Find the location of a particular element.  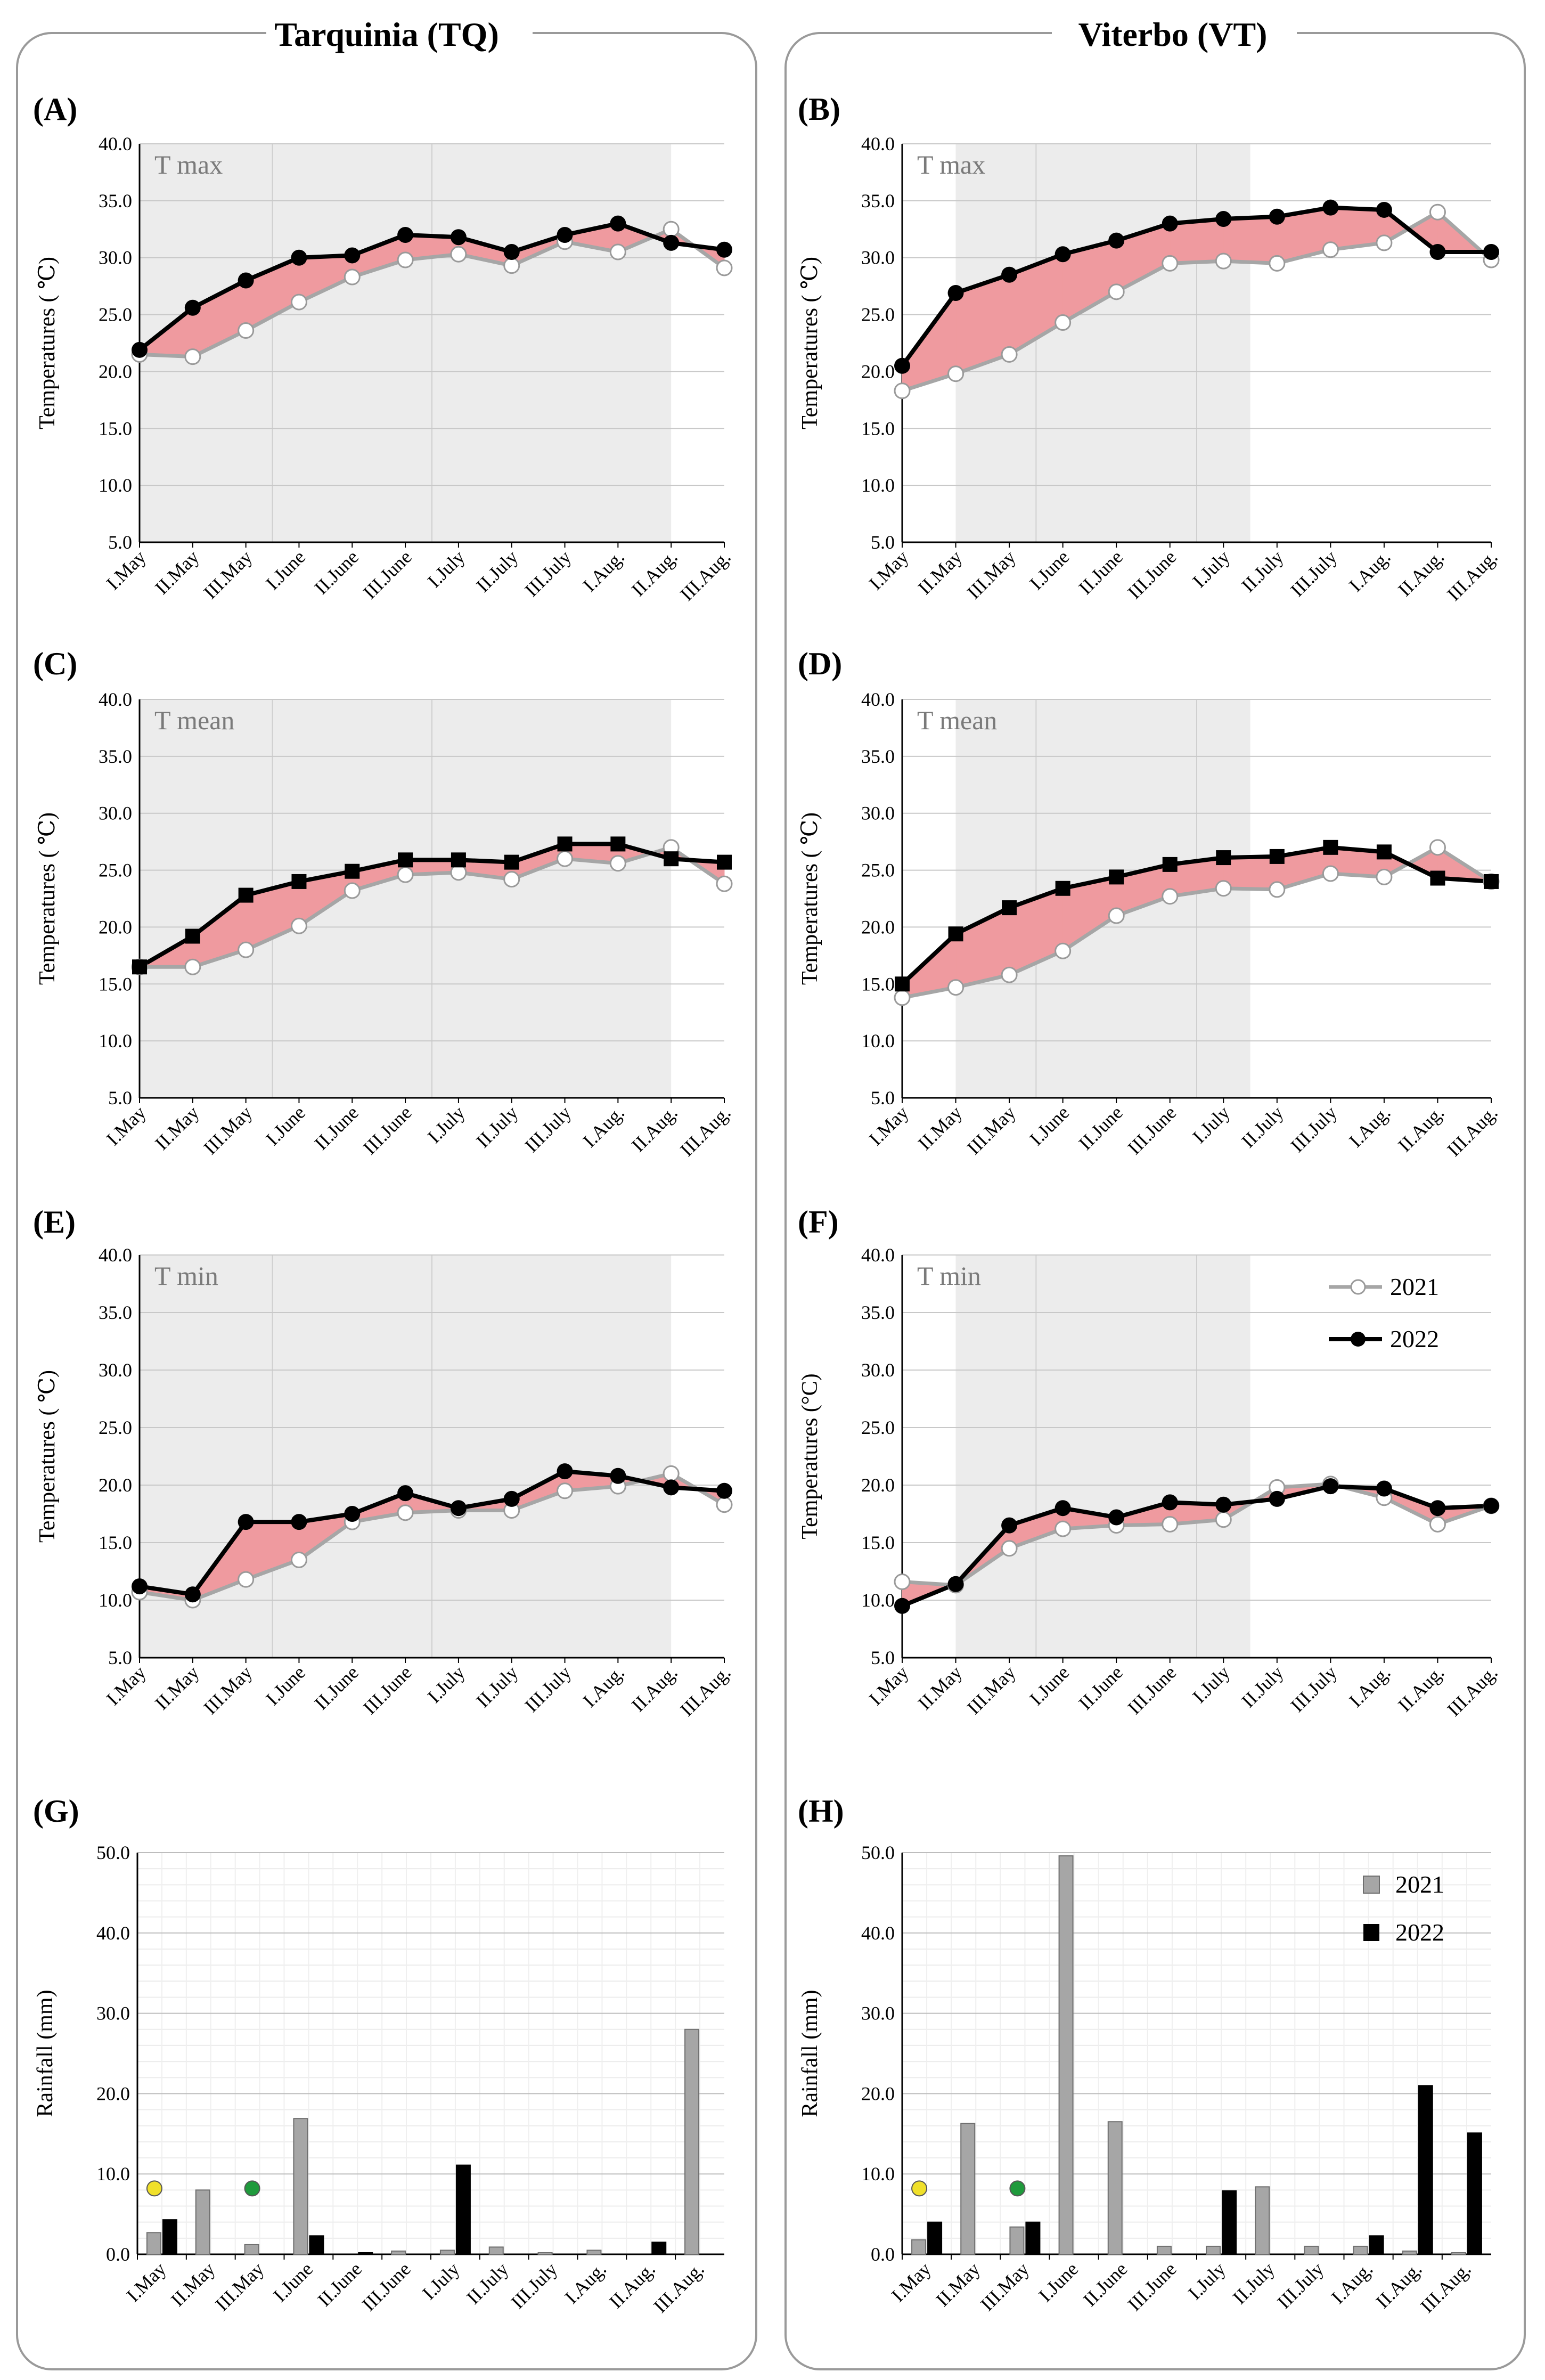

panel-label: (H) is located at coordinates (821, 1811).